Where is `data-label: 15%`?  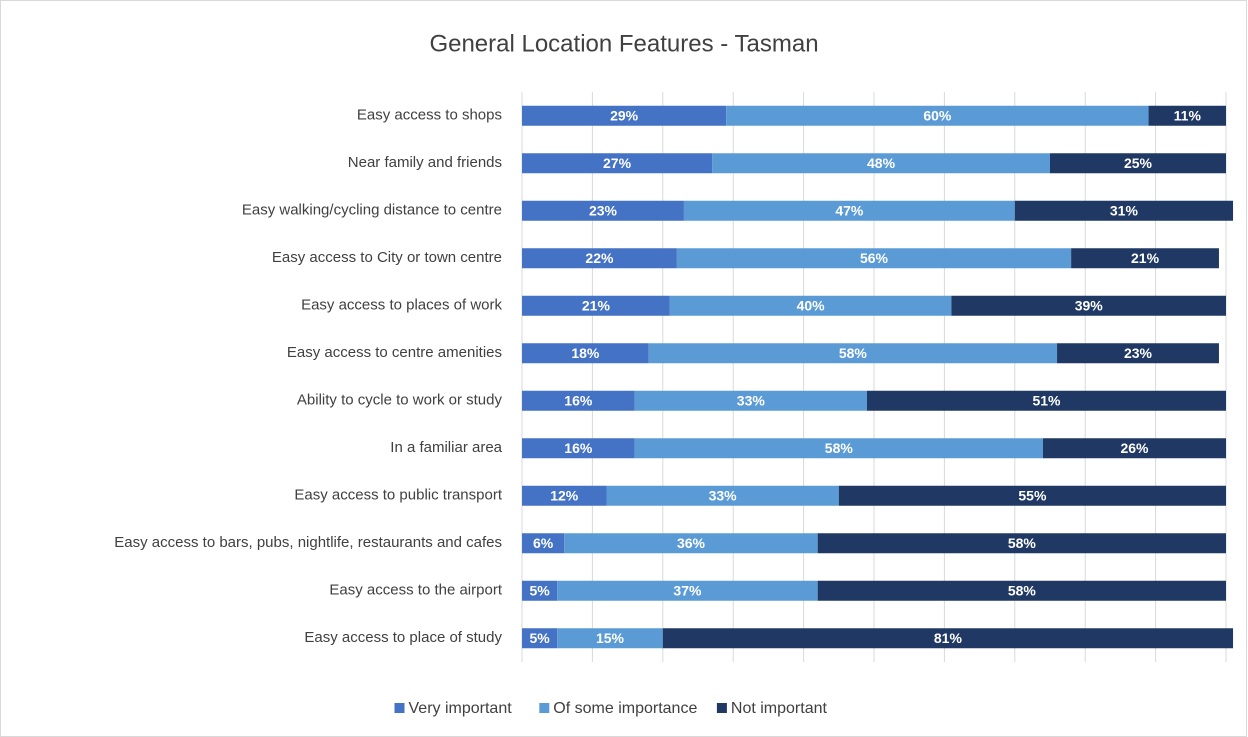
data-label: 15% is located at coordinates (610, 638).